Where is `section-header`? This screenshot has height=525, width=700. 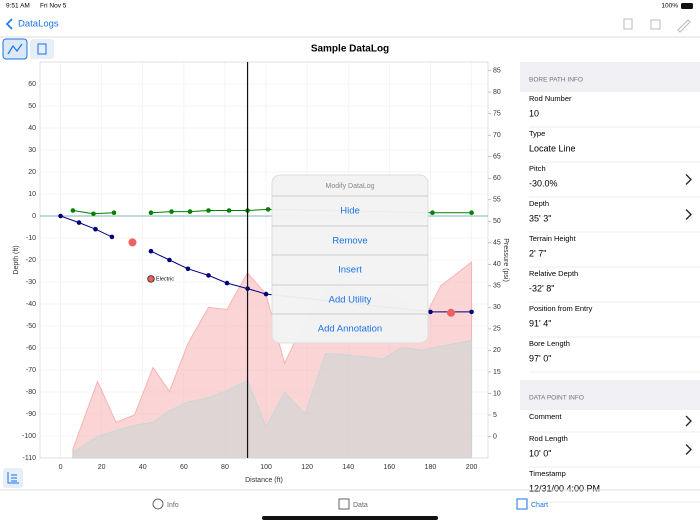
section-header is located at coordinates (610, 395).